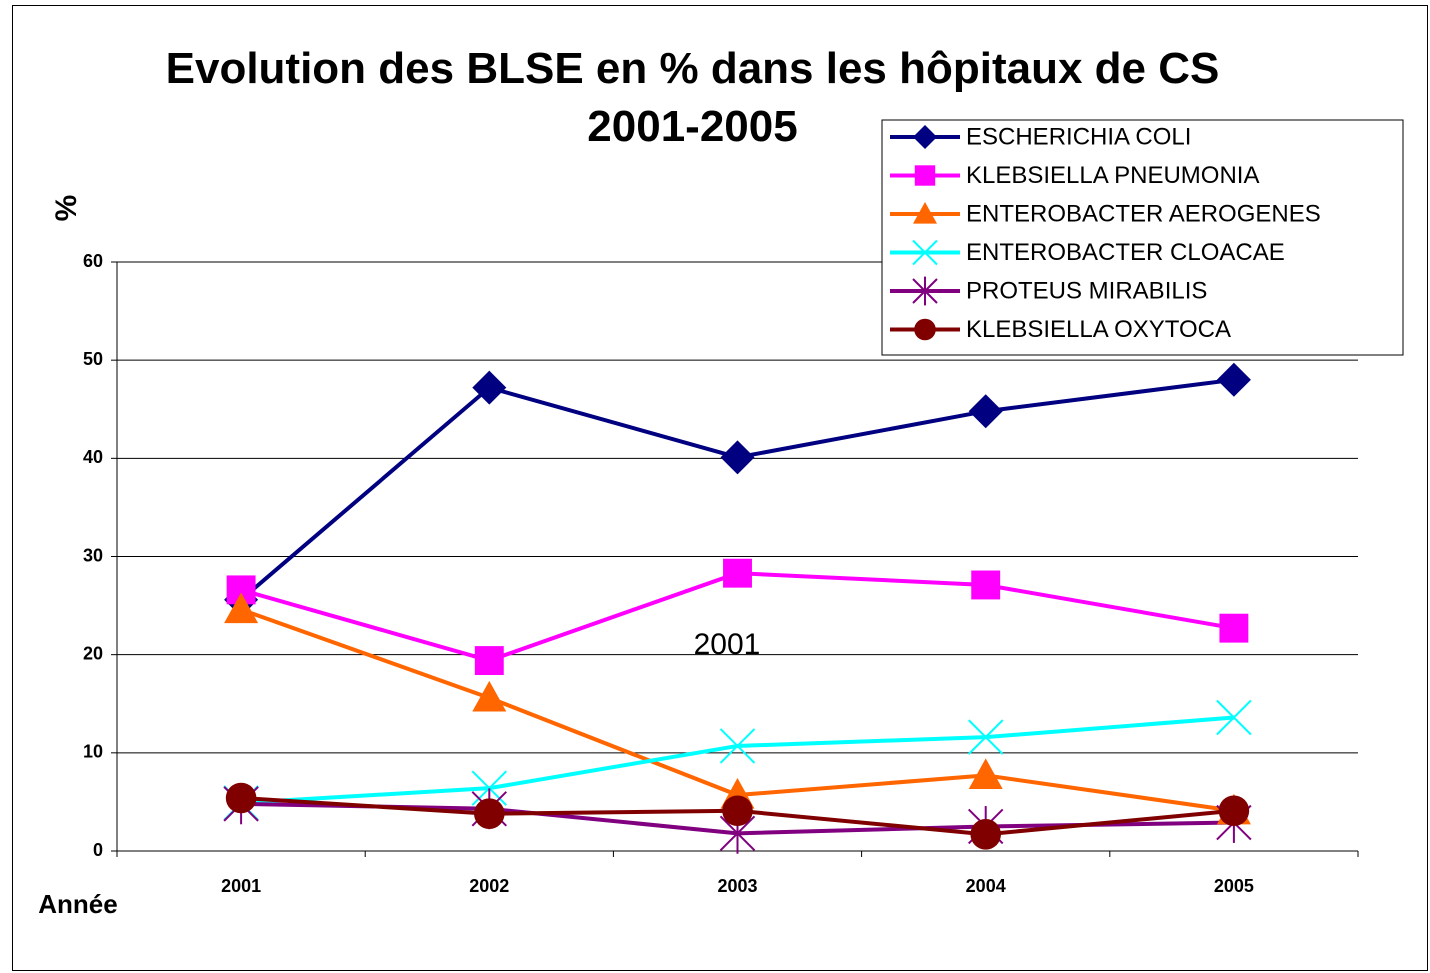  I want to click on legend-label: KLEBSIELLA PNEUMONIA, so click(1112, 175).